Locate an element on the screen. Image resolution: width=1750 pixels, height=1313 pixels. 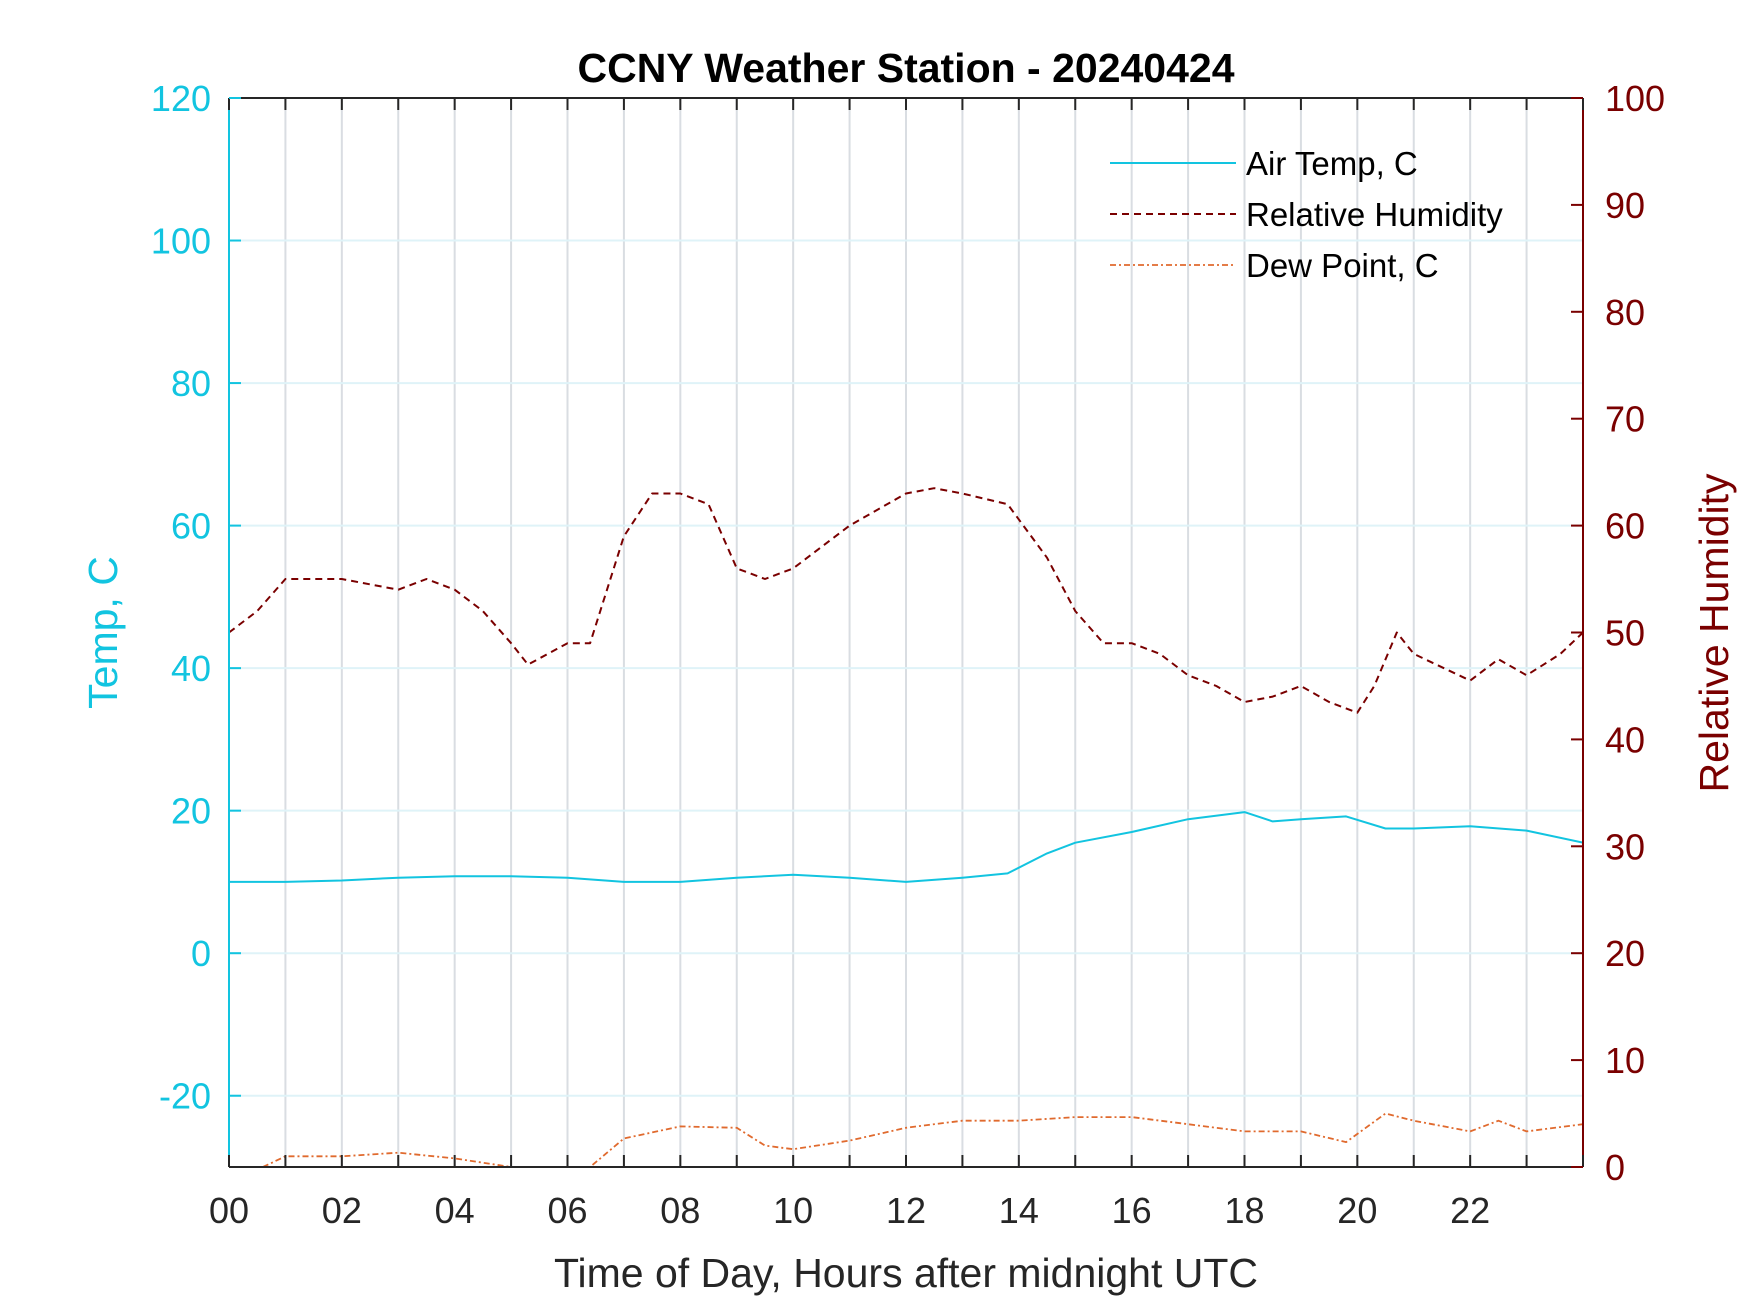
dew-point-c-line is located at coordinates (922, 1139).